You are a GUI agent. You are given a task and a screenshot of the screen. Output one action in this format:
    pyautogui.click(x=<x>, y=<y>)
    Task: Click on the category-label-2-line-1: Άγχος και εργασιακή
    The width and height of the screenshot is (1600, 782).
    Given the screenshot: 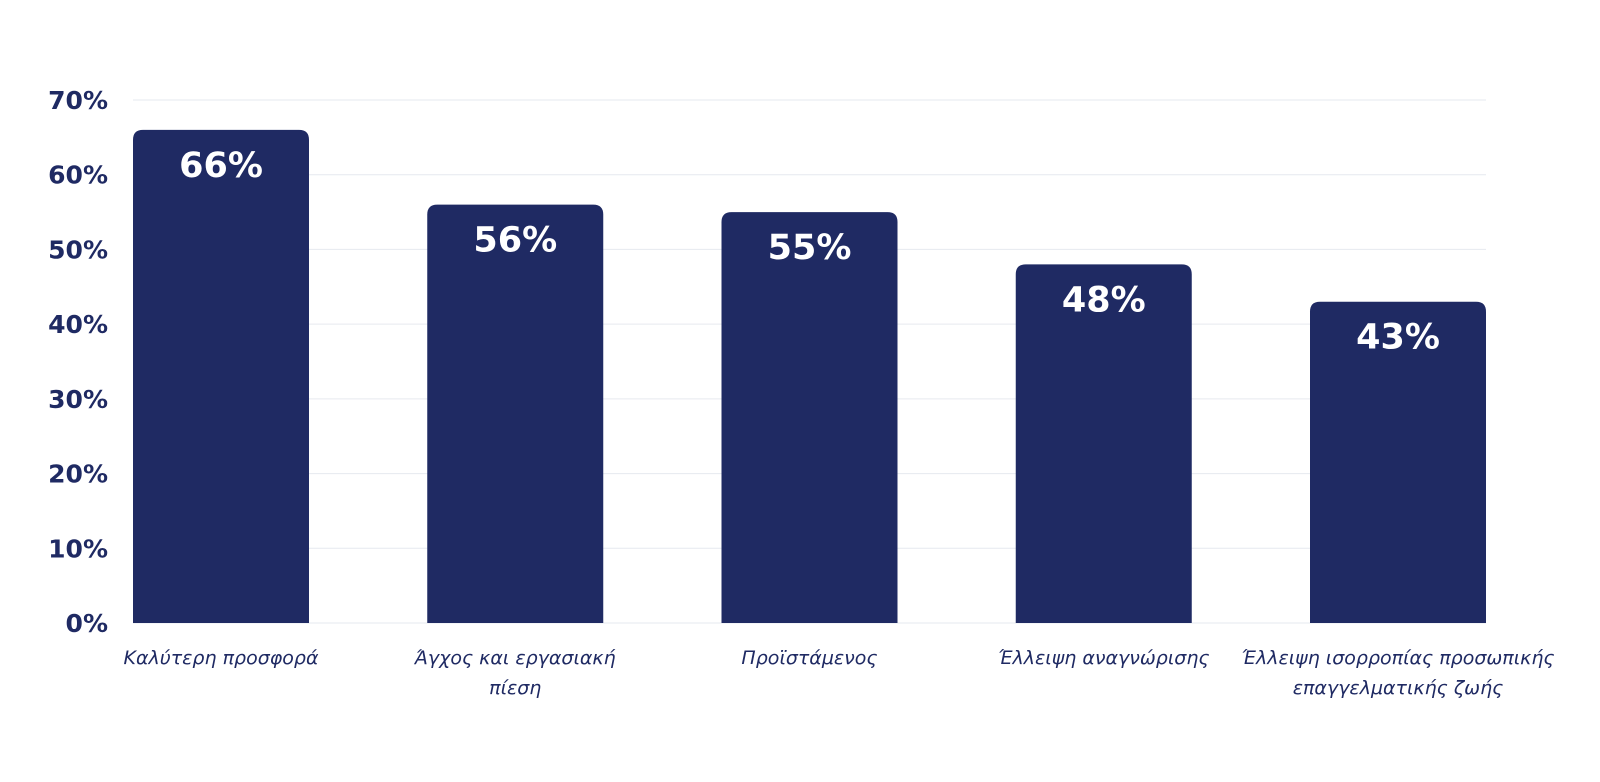 What is the action you would take?
    pyautogui.click(x=514, y=658)
    